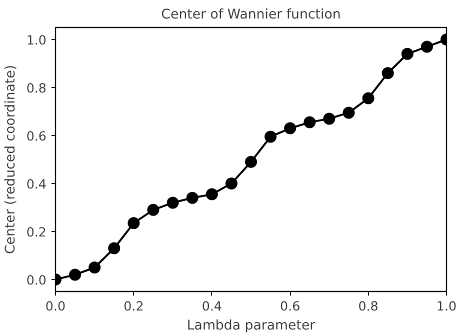 This screenshot has height=336, width=476. Describe the element at coordinates (446, 306) in the screenshot. I see `x-tick-label: 1.0` at that location.